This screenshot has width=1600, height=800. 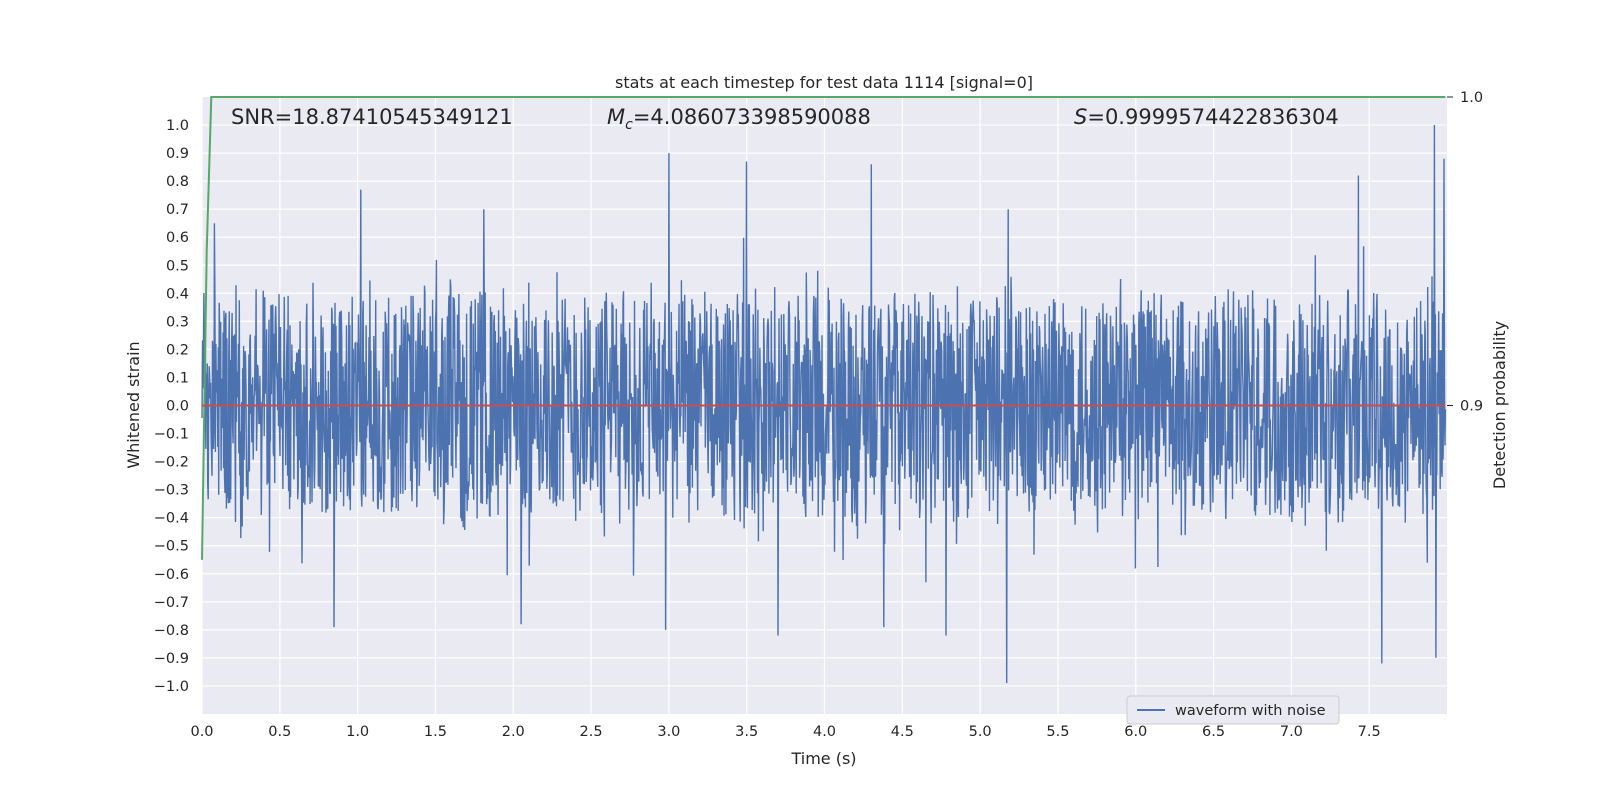 I want to click on chirp-mass-symbol: M, so click(x=616, y=117).